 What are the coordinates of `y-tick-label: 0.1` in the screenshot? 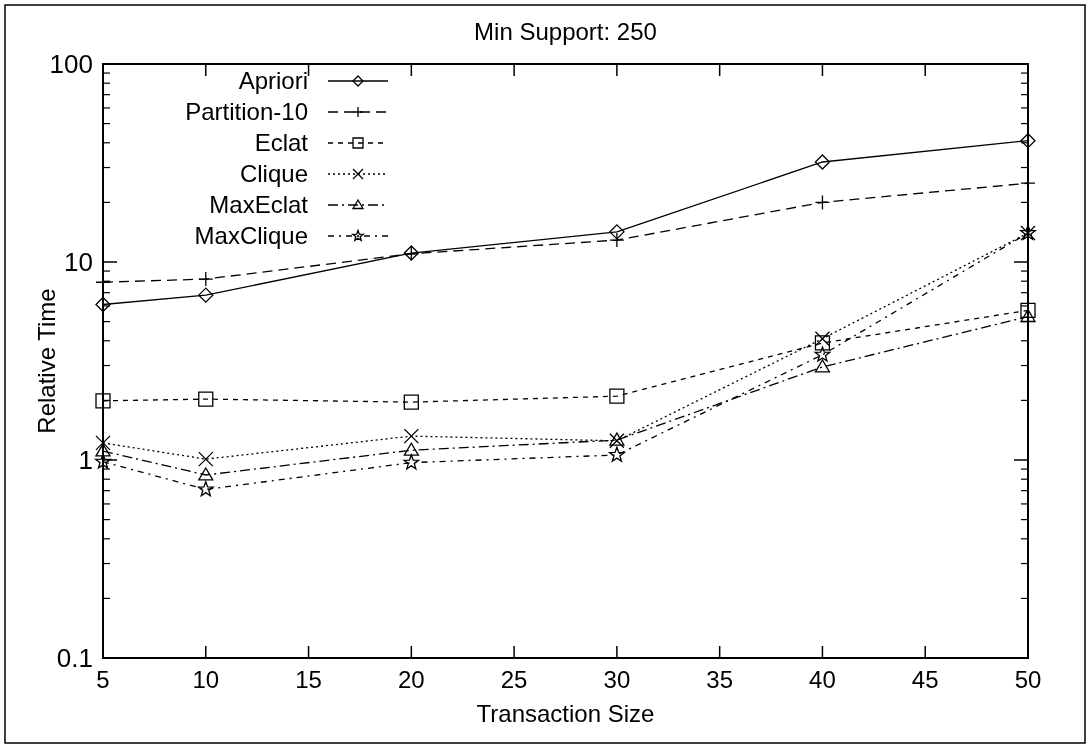 It's located at (74, 658).